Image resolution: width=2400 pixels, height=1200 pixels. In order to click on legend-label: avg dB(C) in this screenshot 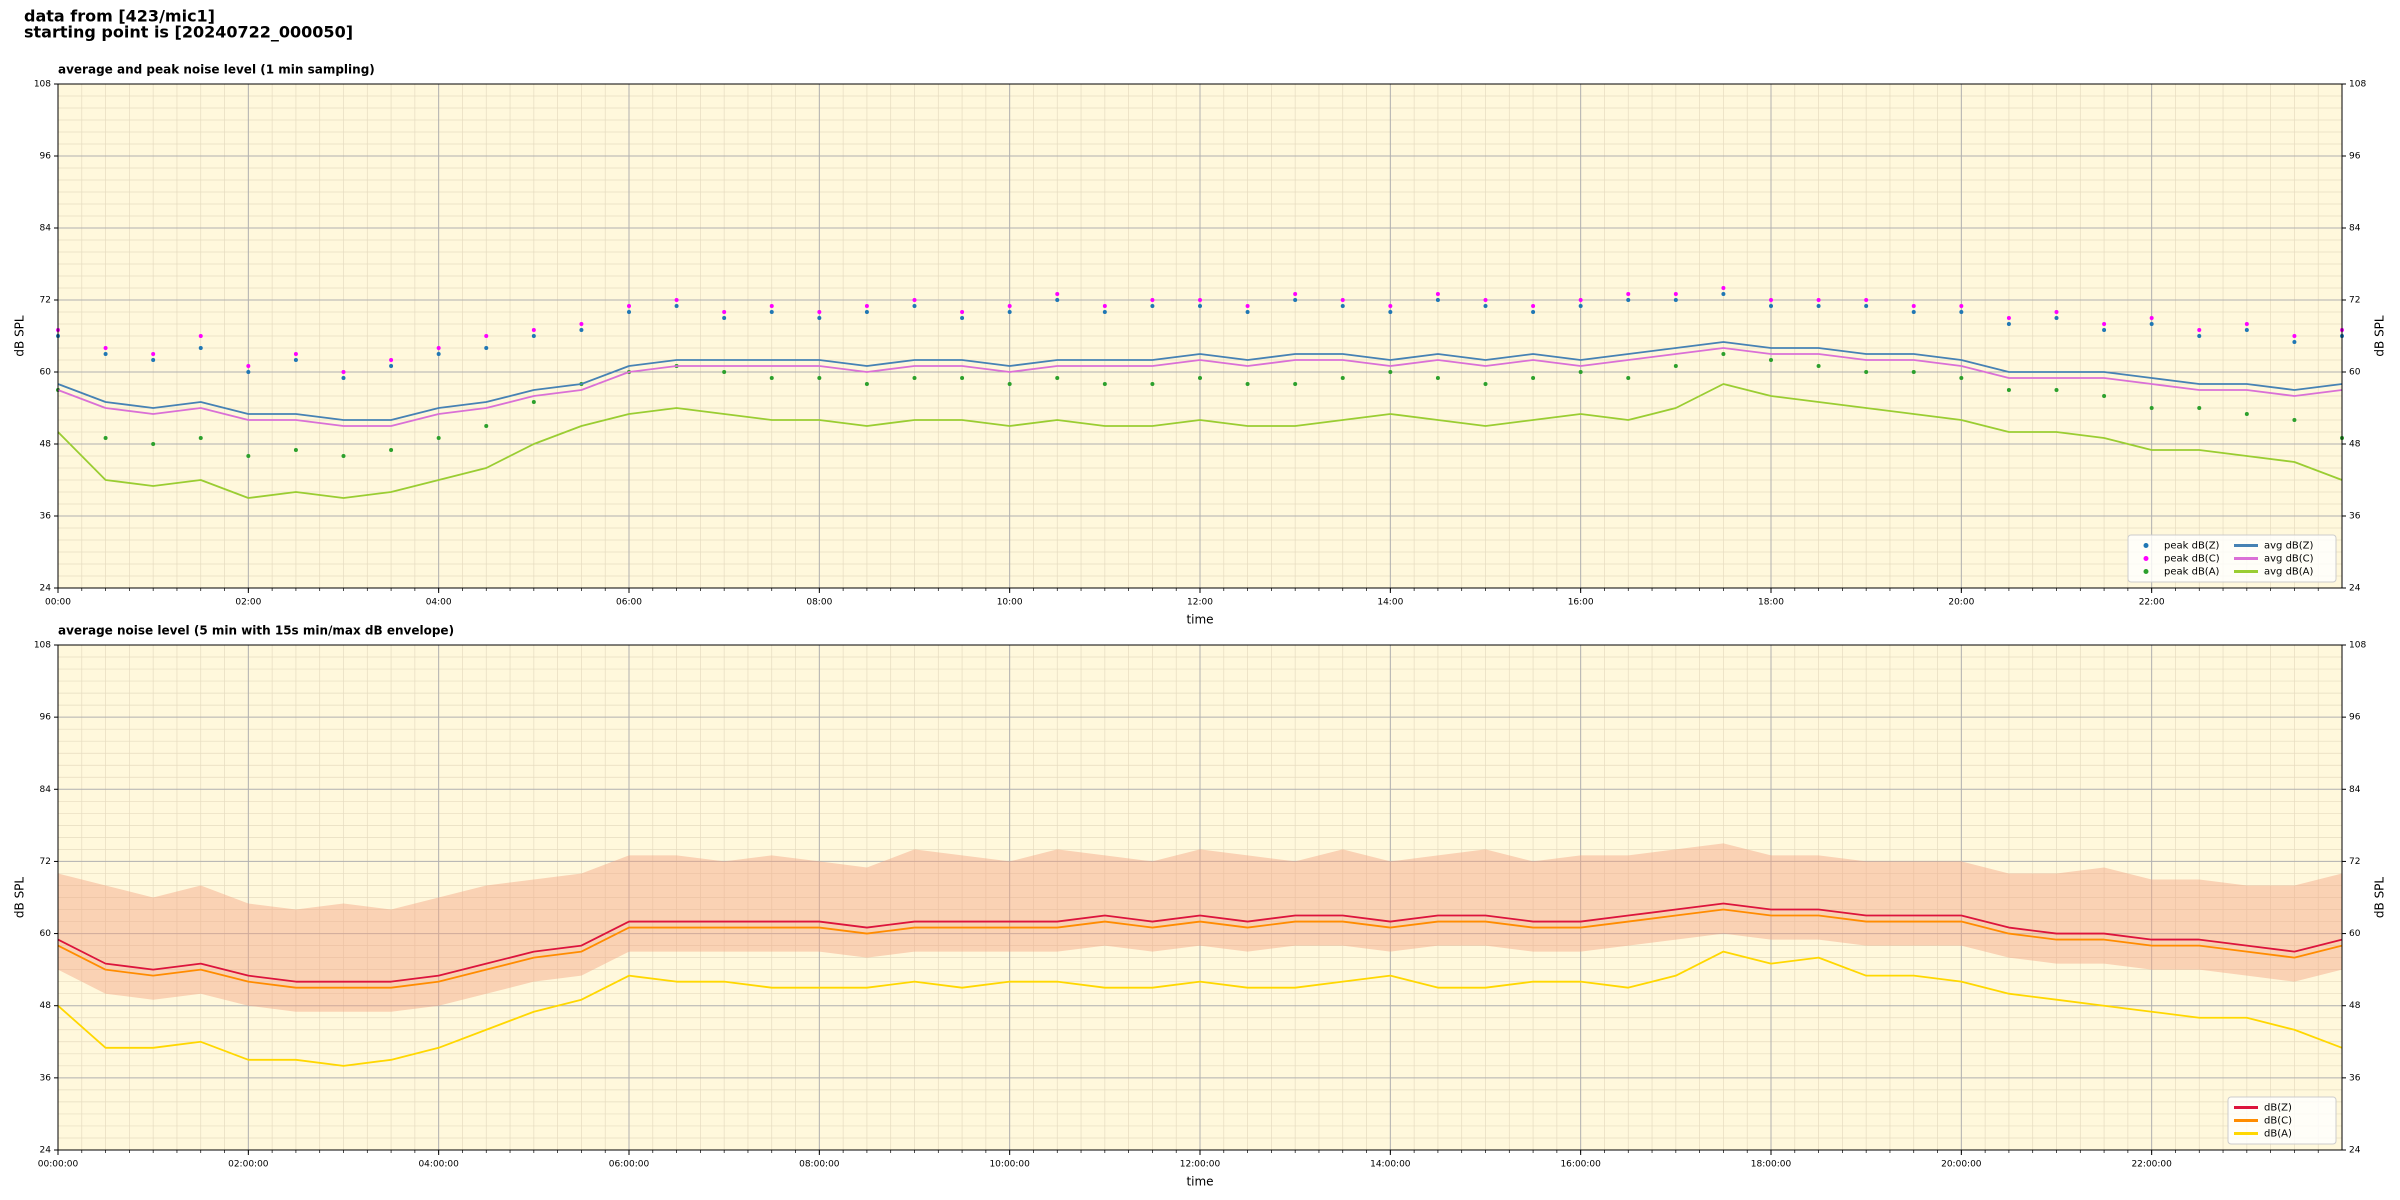, I will do `click(2289, 559)`.